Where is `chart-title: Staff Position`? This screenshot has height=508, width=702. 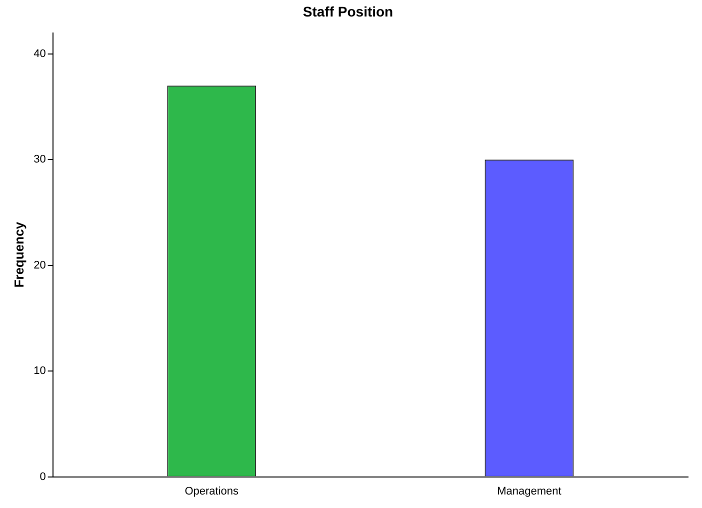 chart-title: Staff Position is located at coordinates (348, 11).